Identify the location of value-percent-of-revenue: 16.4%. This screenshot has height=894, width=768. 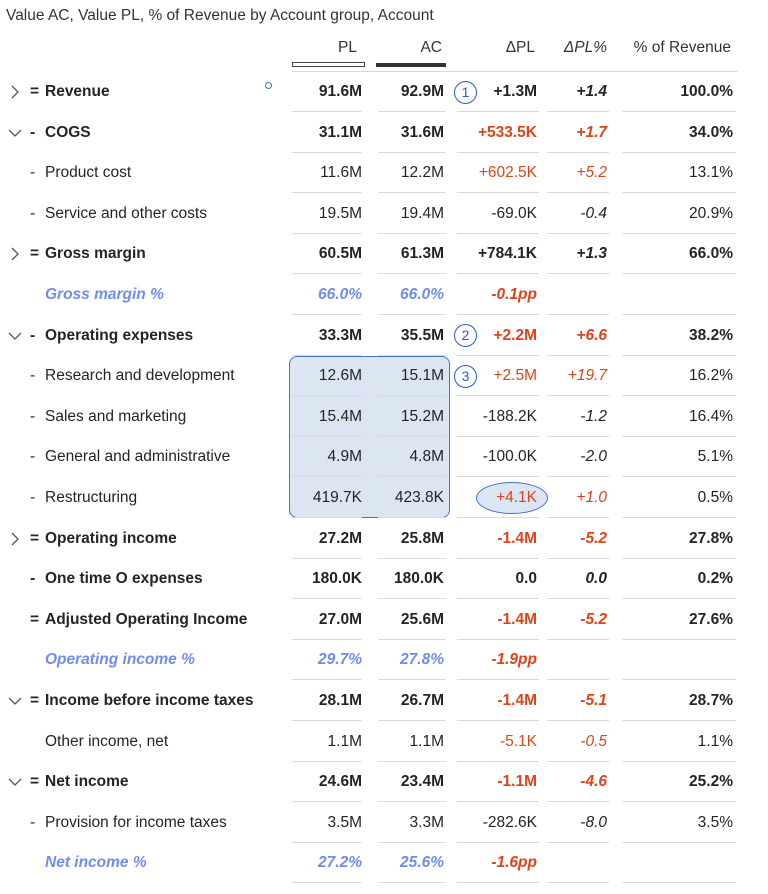
(711, 416).